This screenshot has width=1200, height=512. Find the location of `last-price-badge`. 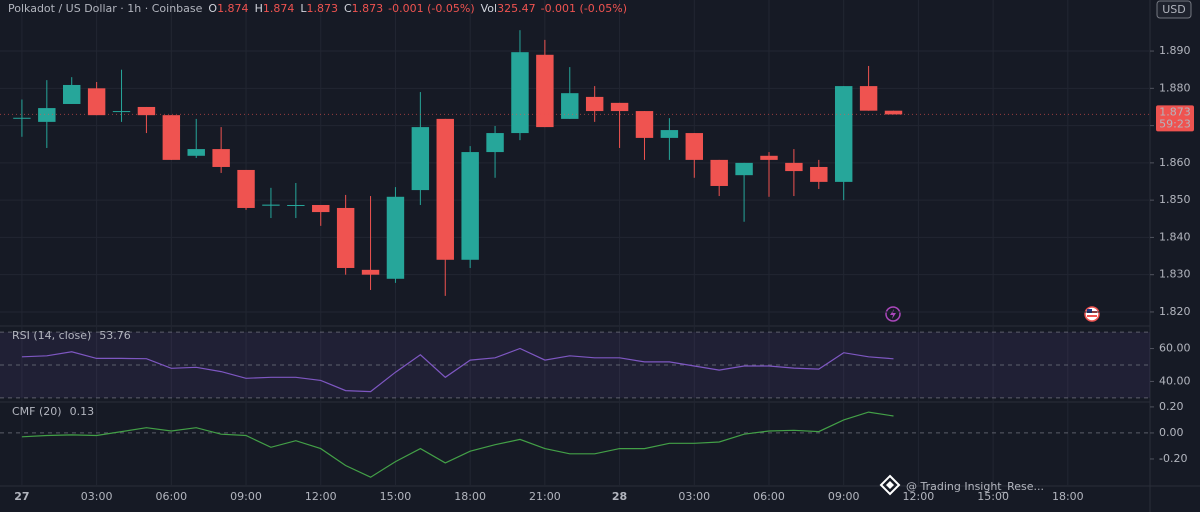

last-price-badge is located at coordinates (1175, 118).